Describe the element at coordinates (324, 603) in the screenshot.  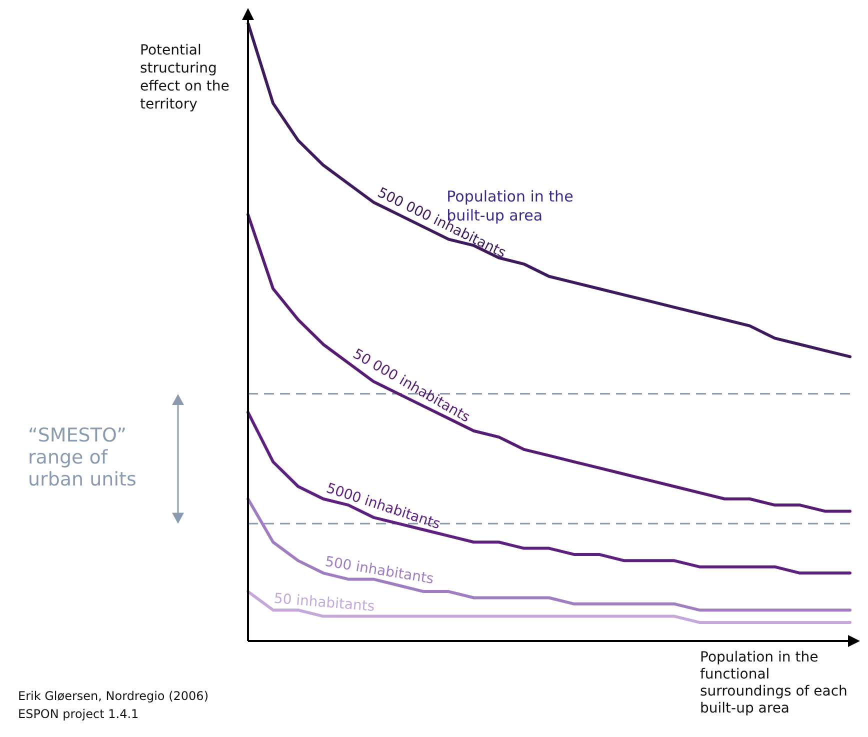
I see `series-label: 50 inhabitants` at that location.